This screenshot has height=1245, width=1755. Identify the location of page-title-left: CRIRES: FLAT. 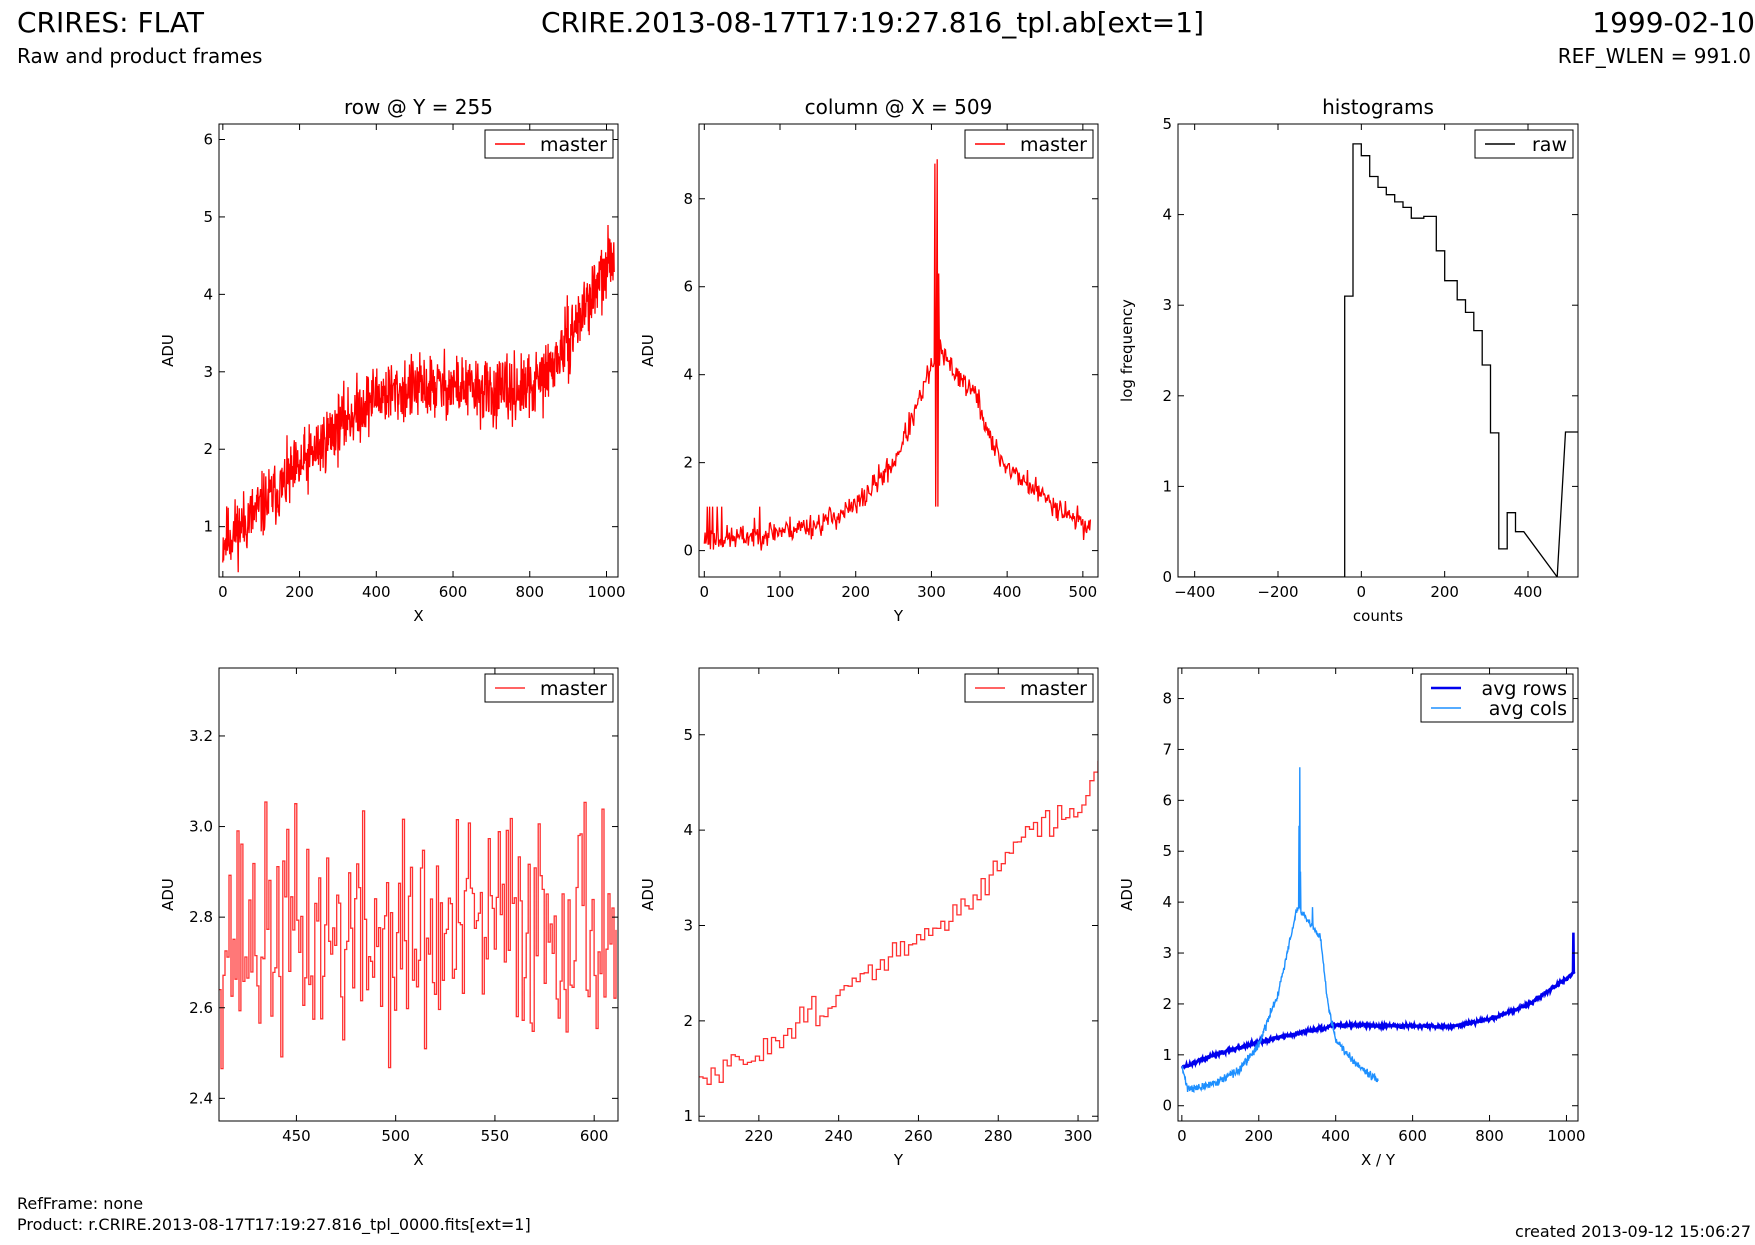
(110, 22).